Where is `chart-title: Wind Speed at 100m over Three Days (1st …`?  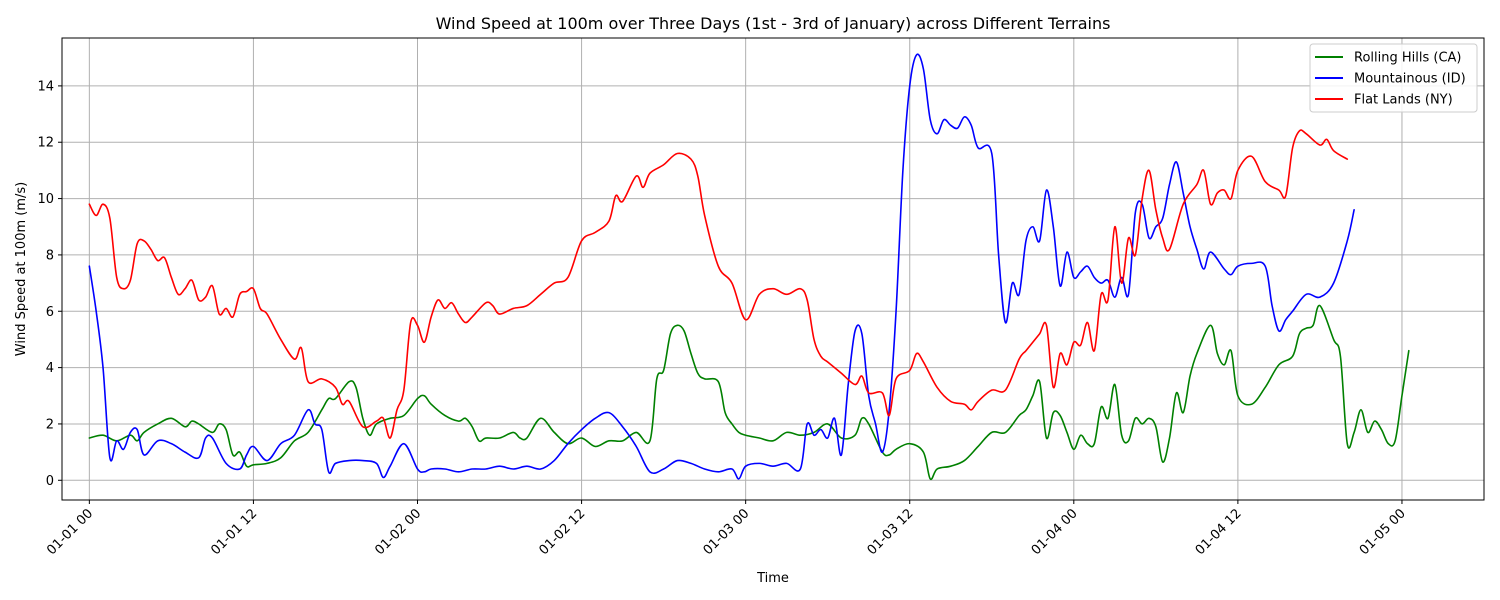 chart-title: Wind Speed at 100m over Three Days (1st … is located at coordinates (773, 23).